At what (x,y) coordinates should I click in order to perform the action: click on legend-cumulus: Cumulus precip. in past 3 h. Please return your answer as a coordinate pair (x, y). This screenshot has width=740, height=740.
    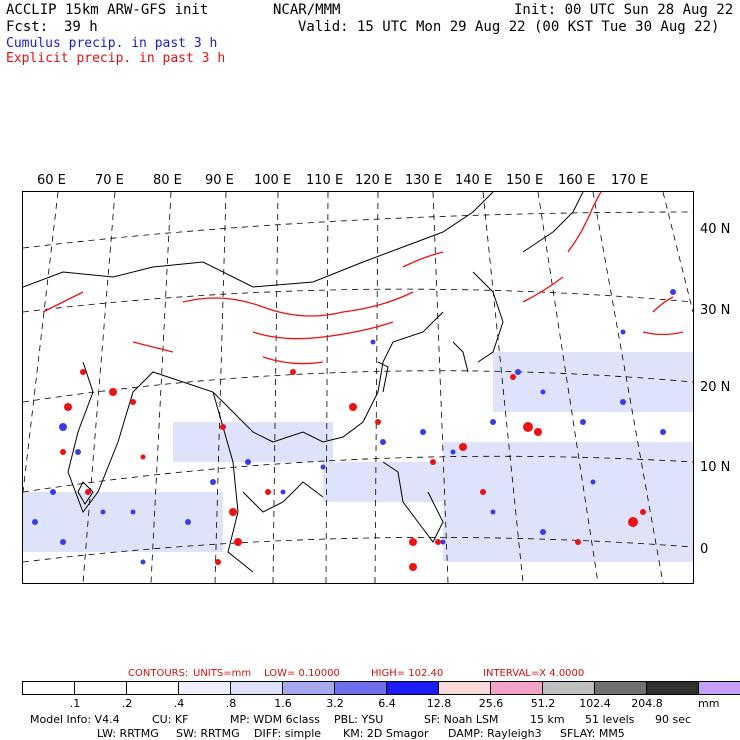
    Looking at the image, I should click on (112, 43).